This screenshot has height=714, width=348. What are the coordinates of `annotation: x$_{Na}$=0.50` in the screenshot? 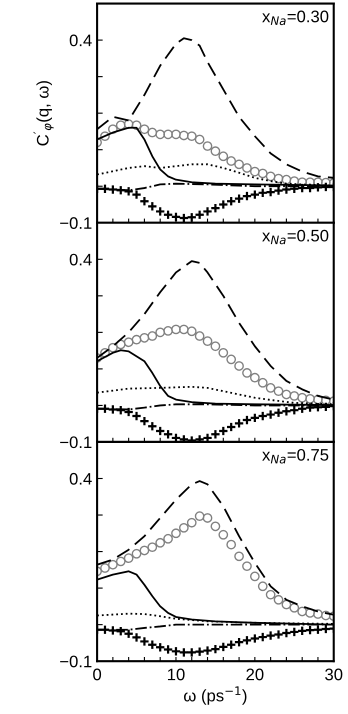 It's located at (295, 237).